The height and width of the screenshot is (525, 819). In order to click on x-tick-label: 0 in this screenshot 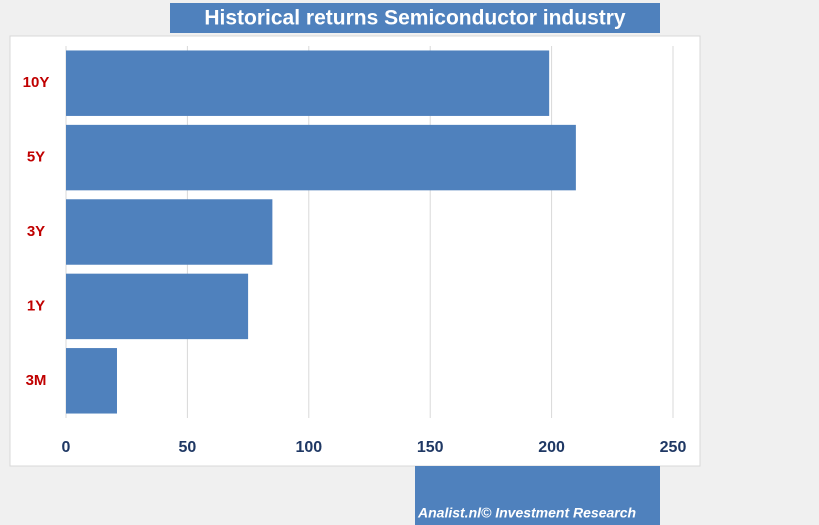, I will do `click(66, 447)`.